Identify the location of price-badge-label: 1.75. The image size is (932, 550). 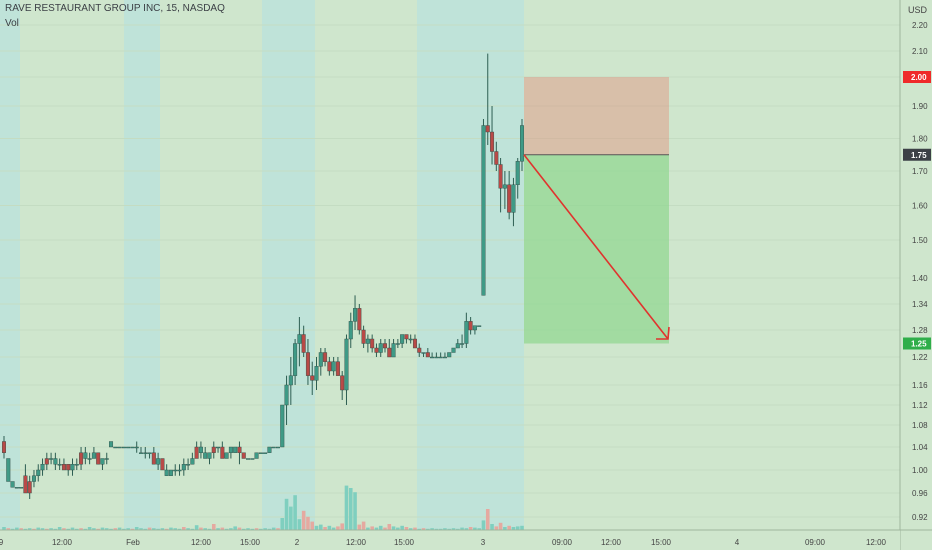
(919, 155).